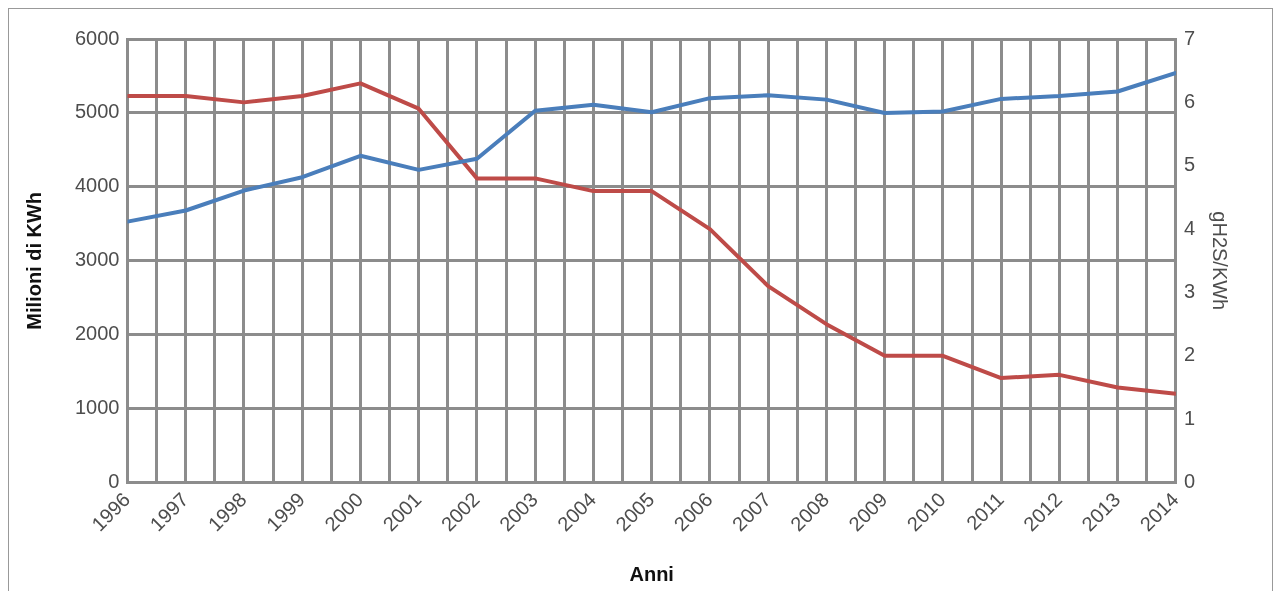 This screenshot has height=591, width=1285. What do you see at coordinates (114, 481) in the screenshot?
I see `y-tick-label: 0` at bounding box center [114, 481].